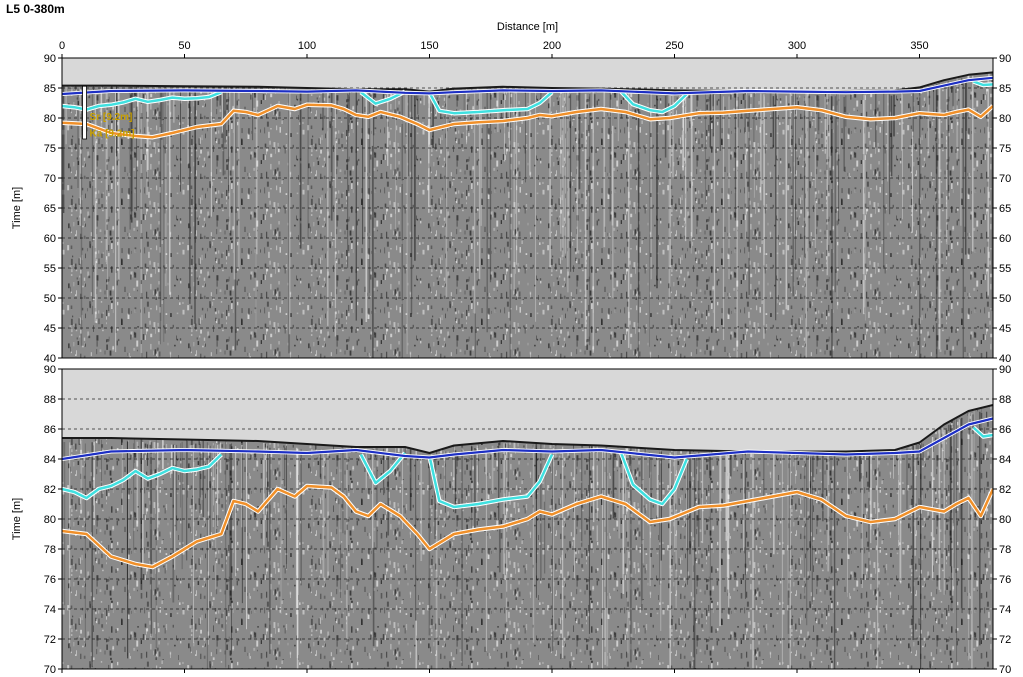  I want to click on y-tick-label: 88, so click(50, 400).